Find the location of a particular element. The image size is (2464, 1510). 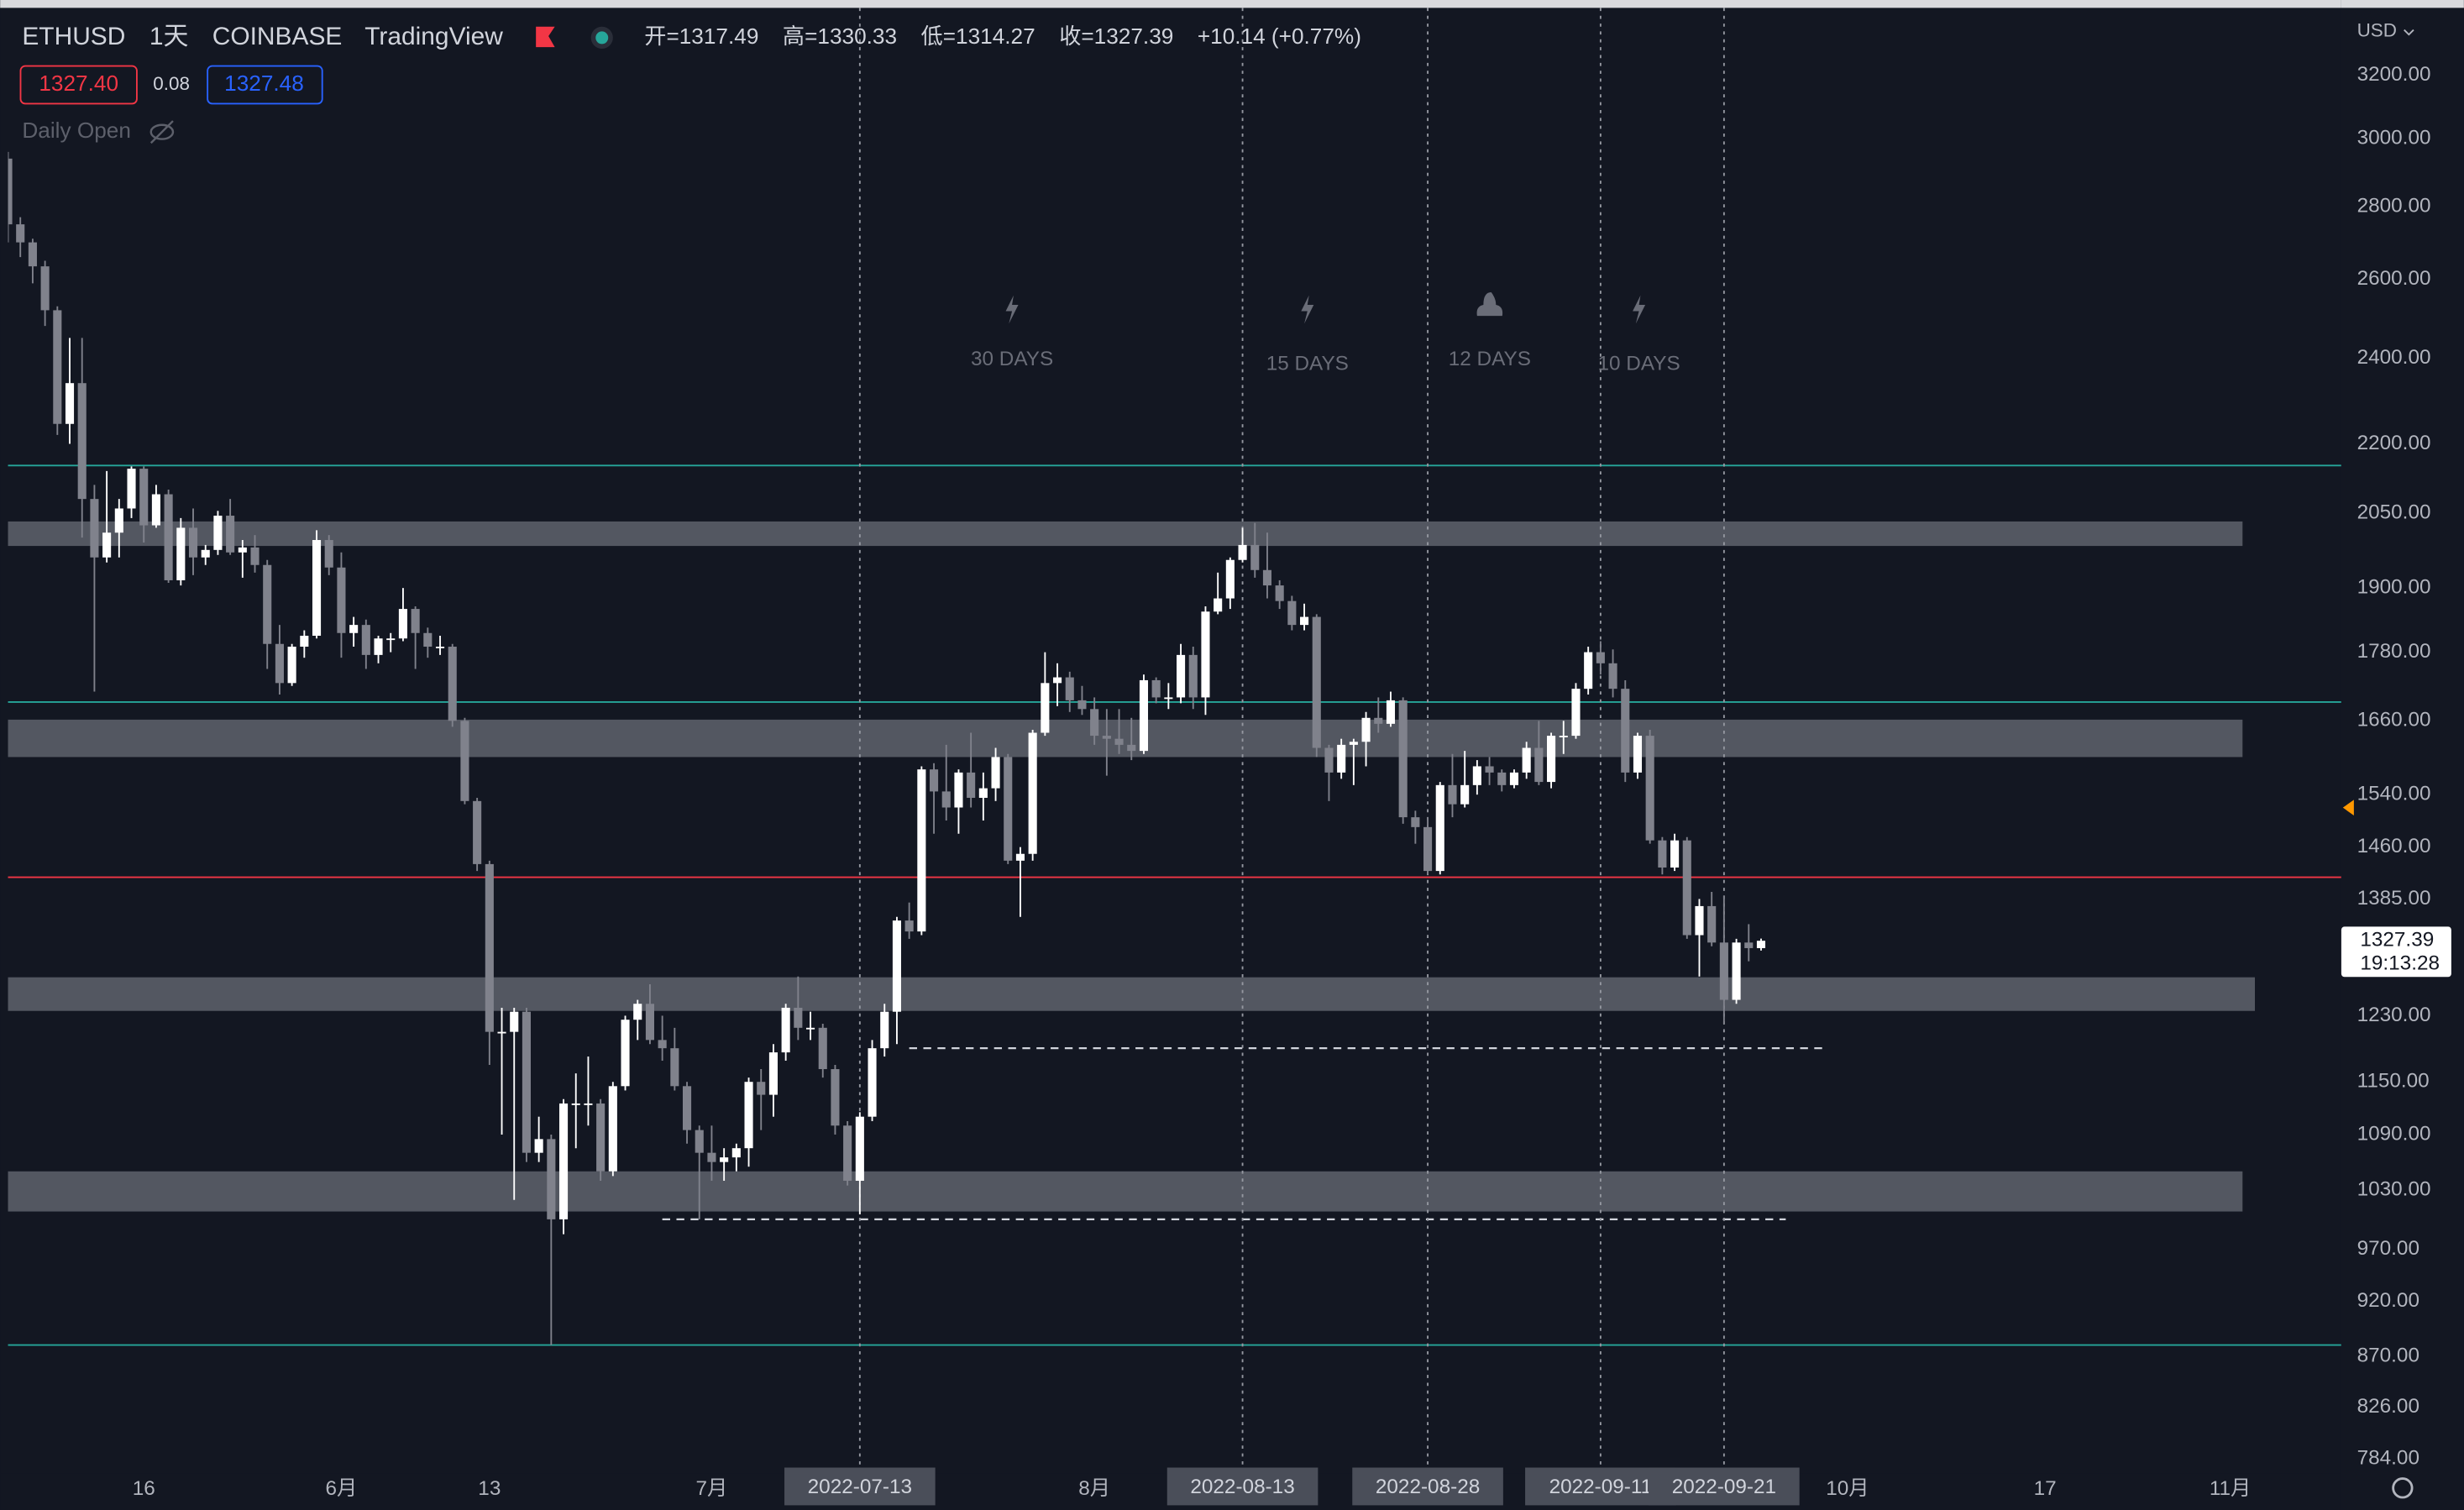

settings-icon is located at coordinates (2403, 1488).